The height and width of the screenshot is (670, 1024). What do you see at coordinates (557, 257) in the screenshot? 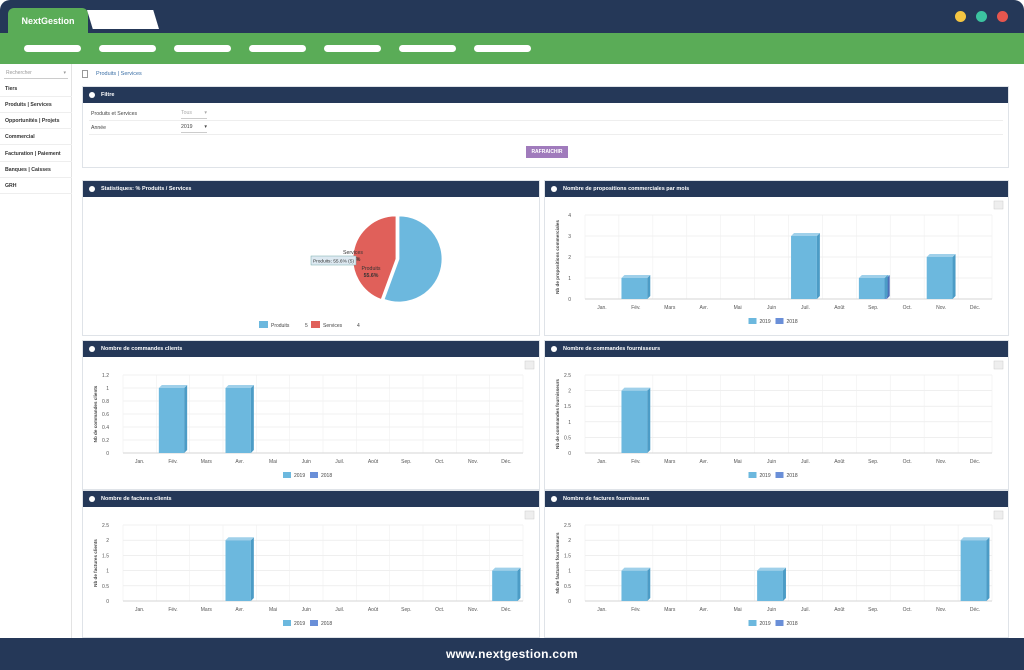
I see `y-axis-label: Nb de propositions commerciales` at bounding box center [557, 257].